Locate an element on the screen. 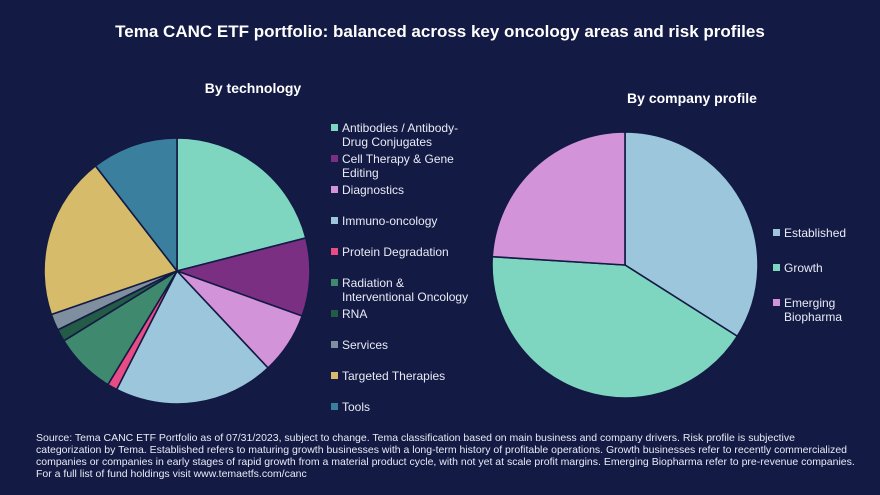 The height and width of the screenshot is (495, 880). legend-label-line: Protein Degradation is located at coordinates (395, 252).